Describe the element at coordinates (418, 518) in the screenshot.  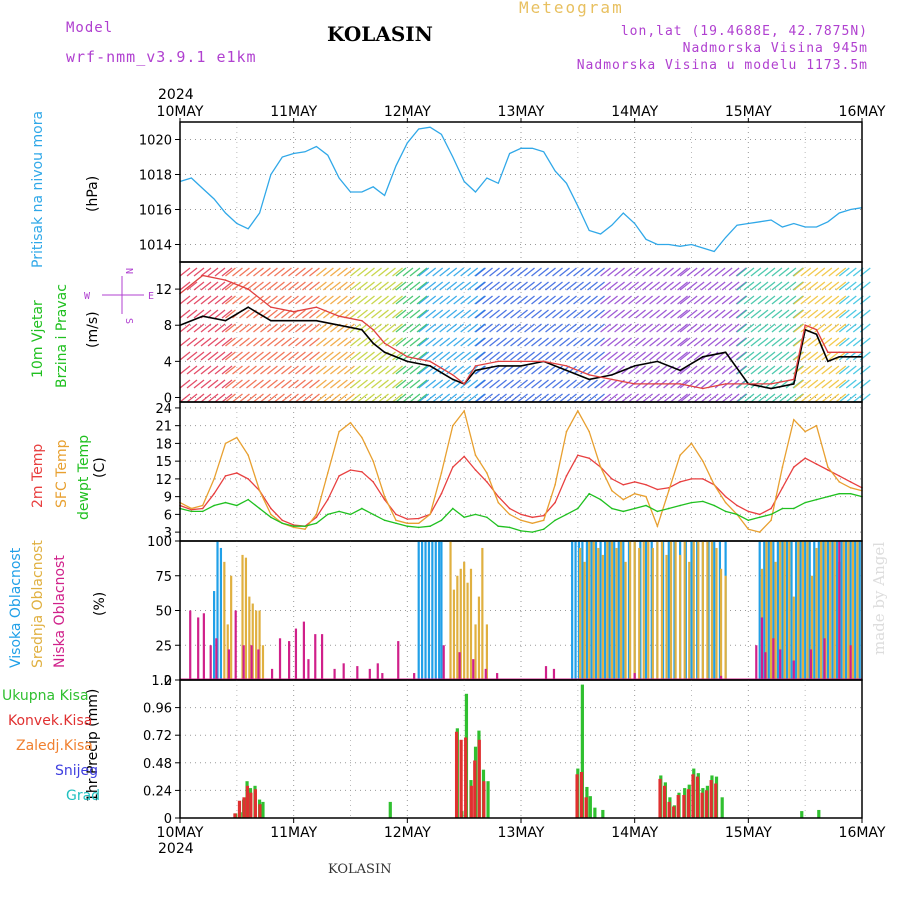
I see `temp_2m-point` at that location.